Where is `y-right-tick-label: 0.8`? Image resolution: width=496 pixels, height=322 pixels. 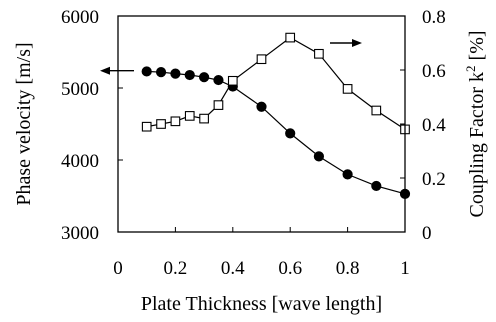
y-right-tick-label: 0.8 is located at coordinates (434, 17).